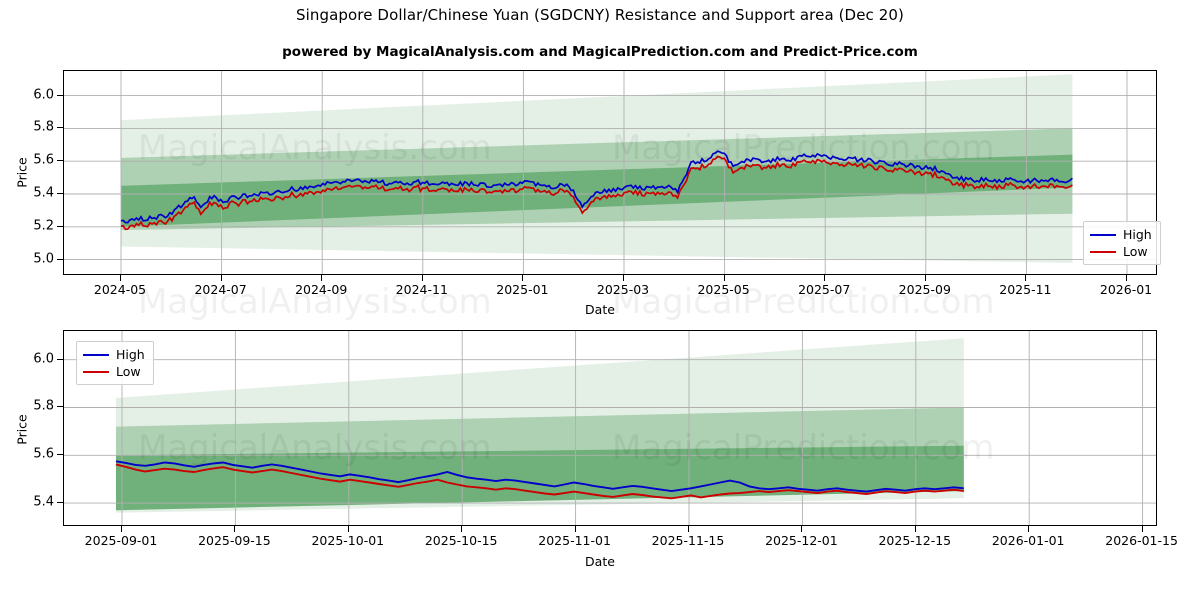 The image size is (1200, 600). What do you see at coordinates (1141, 540) in the screenshot?
I see `x-tick-label: 2026-01-15` at bounding box center [1141, 540].